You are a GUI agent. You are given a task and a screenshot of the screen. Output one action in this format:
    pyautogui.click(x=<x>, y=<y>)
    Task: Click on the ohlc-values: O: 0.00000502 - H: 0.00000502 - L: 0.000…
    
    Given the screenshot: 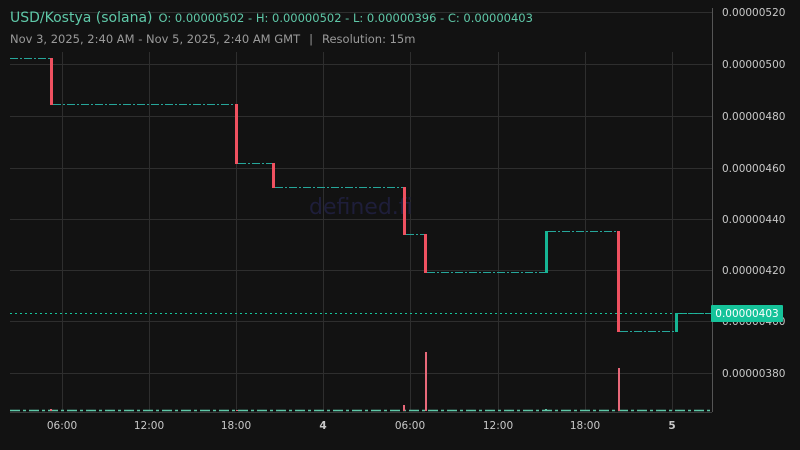 What is the action you would take?
    pyautogui.click(x=345, y=18)
    